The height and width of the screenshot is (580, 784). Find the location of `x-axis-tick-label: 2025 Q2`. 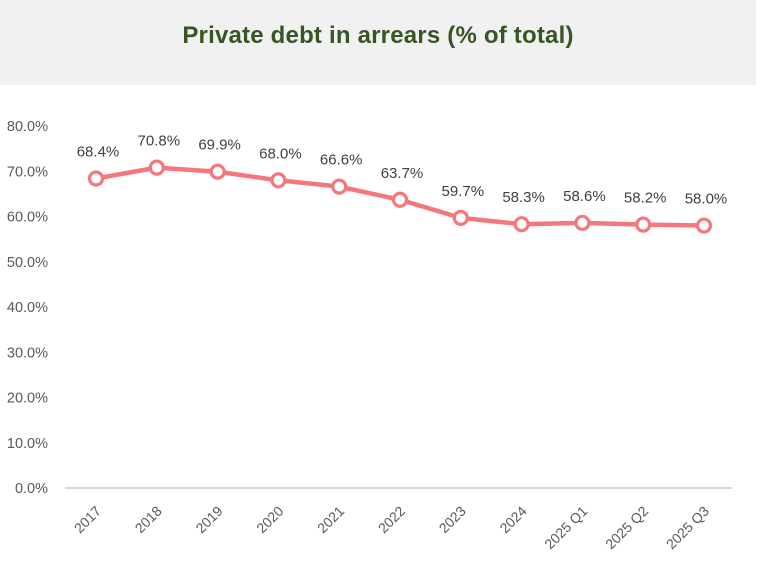

x-axis-tick-label: 2025 Q2 is located at coordinates (626, 527).